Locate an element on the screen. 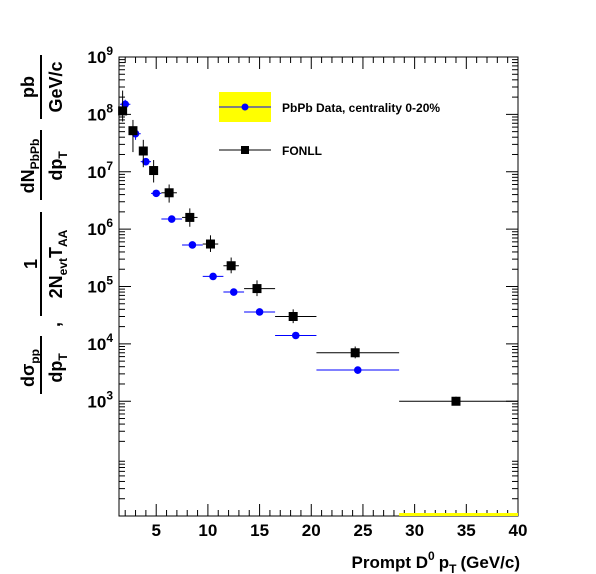  x-axis-title-var: p is located at coordinates (444, 562).